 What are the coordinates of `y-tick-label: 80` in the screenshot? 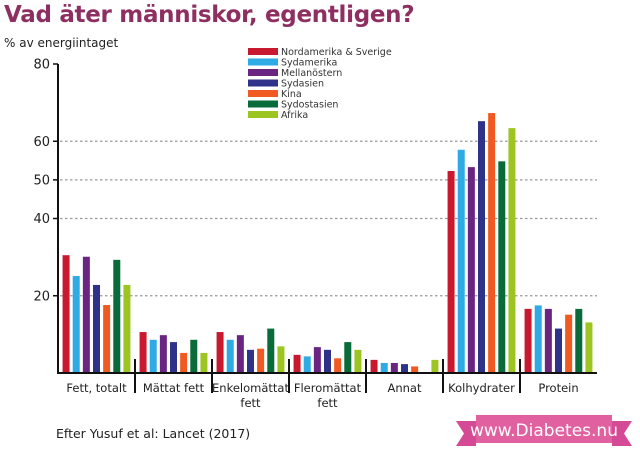 It's located at (41, 65).